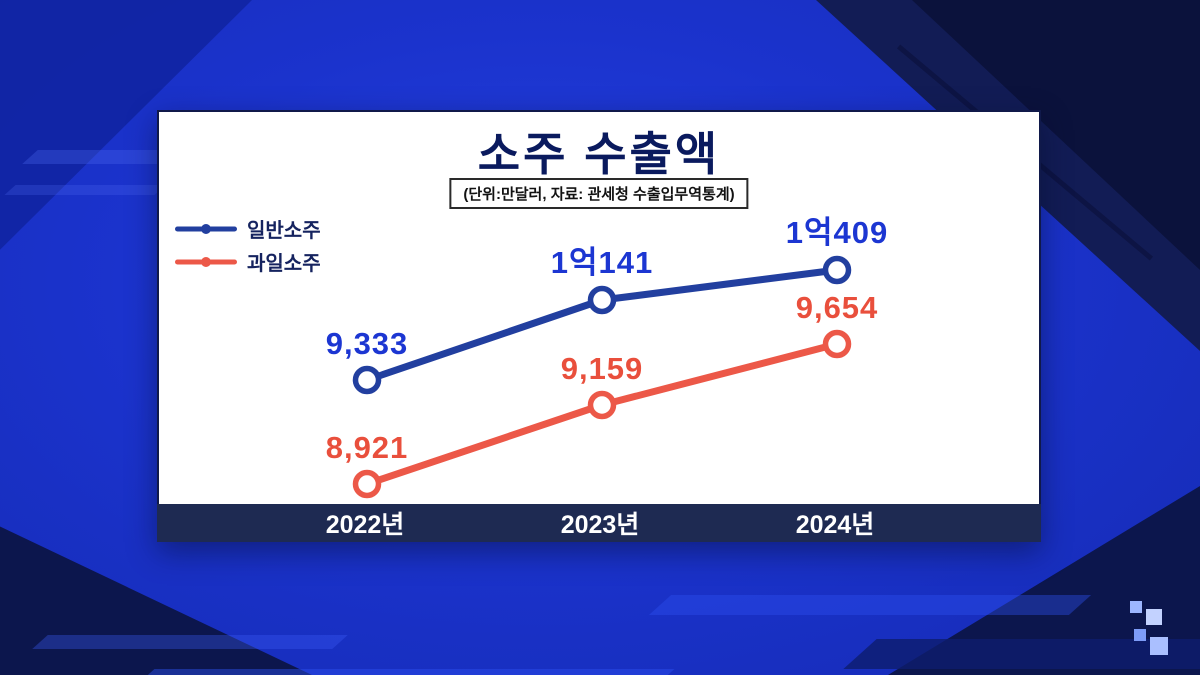  I want to click on data-label: 9,333, so click(367, 343).